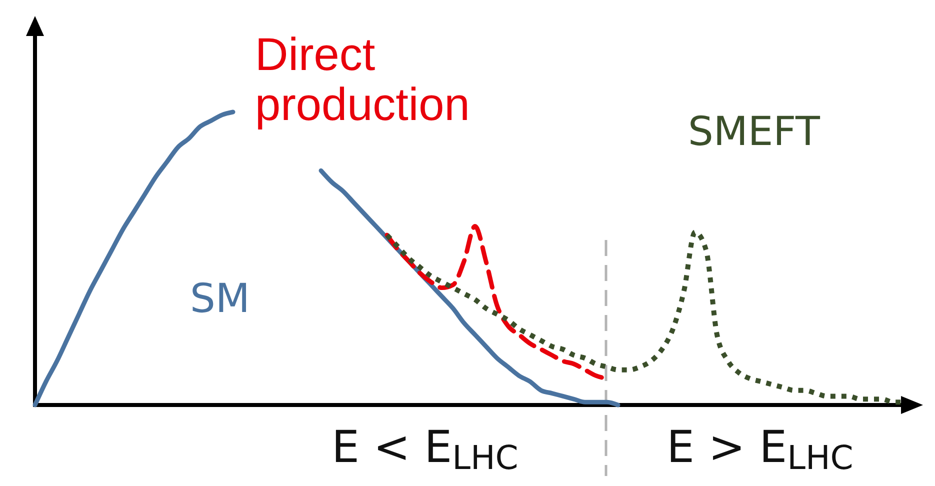 The image size is (935, 486). What do you see at coordinates (220, 299) in the screenshot?
I see `text: SM` at bounding box center [220, 299].